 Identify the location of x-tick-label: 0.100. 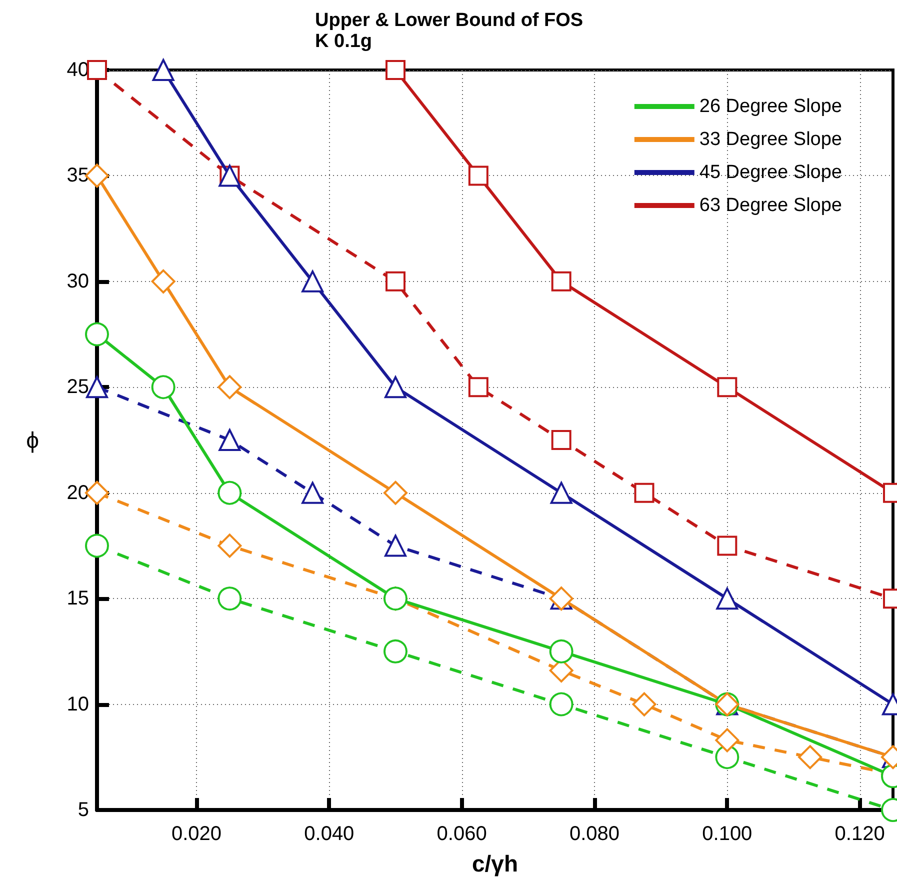
(727, 834).